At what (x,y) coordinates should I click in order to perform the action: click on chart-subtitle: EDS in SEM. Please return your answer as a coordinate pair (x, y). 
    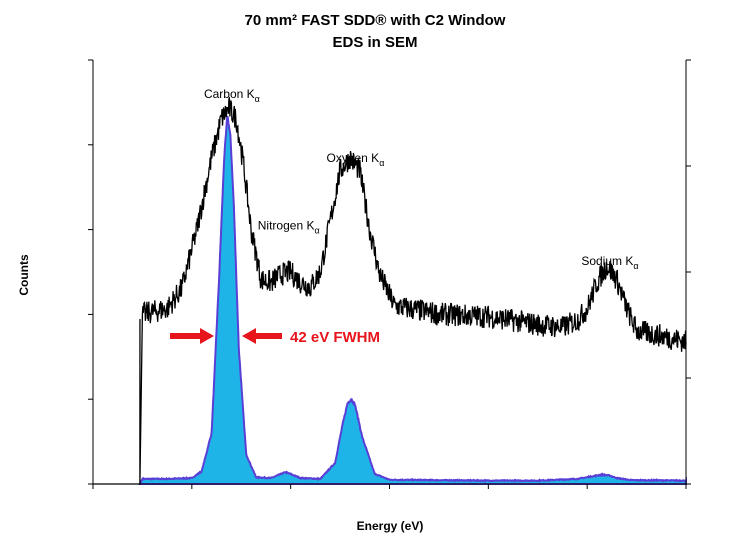
    Looking at the image, I should click on (374, 42).